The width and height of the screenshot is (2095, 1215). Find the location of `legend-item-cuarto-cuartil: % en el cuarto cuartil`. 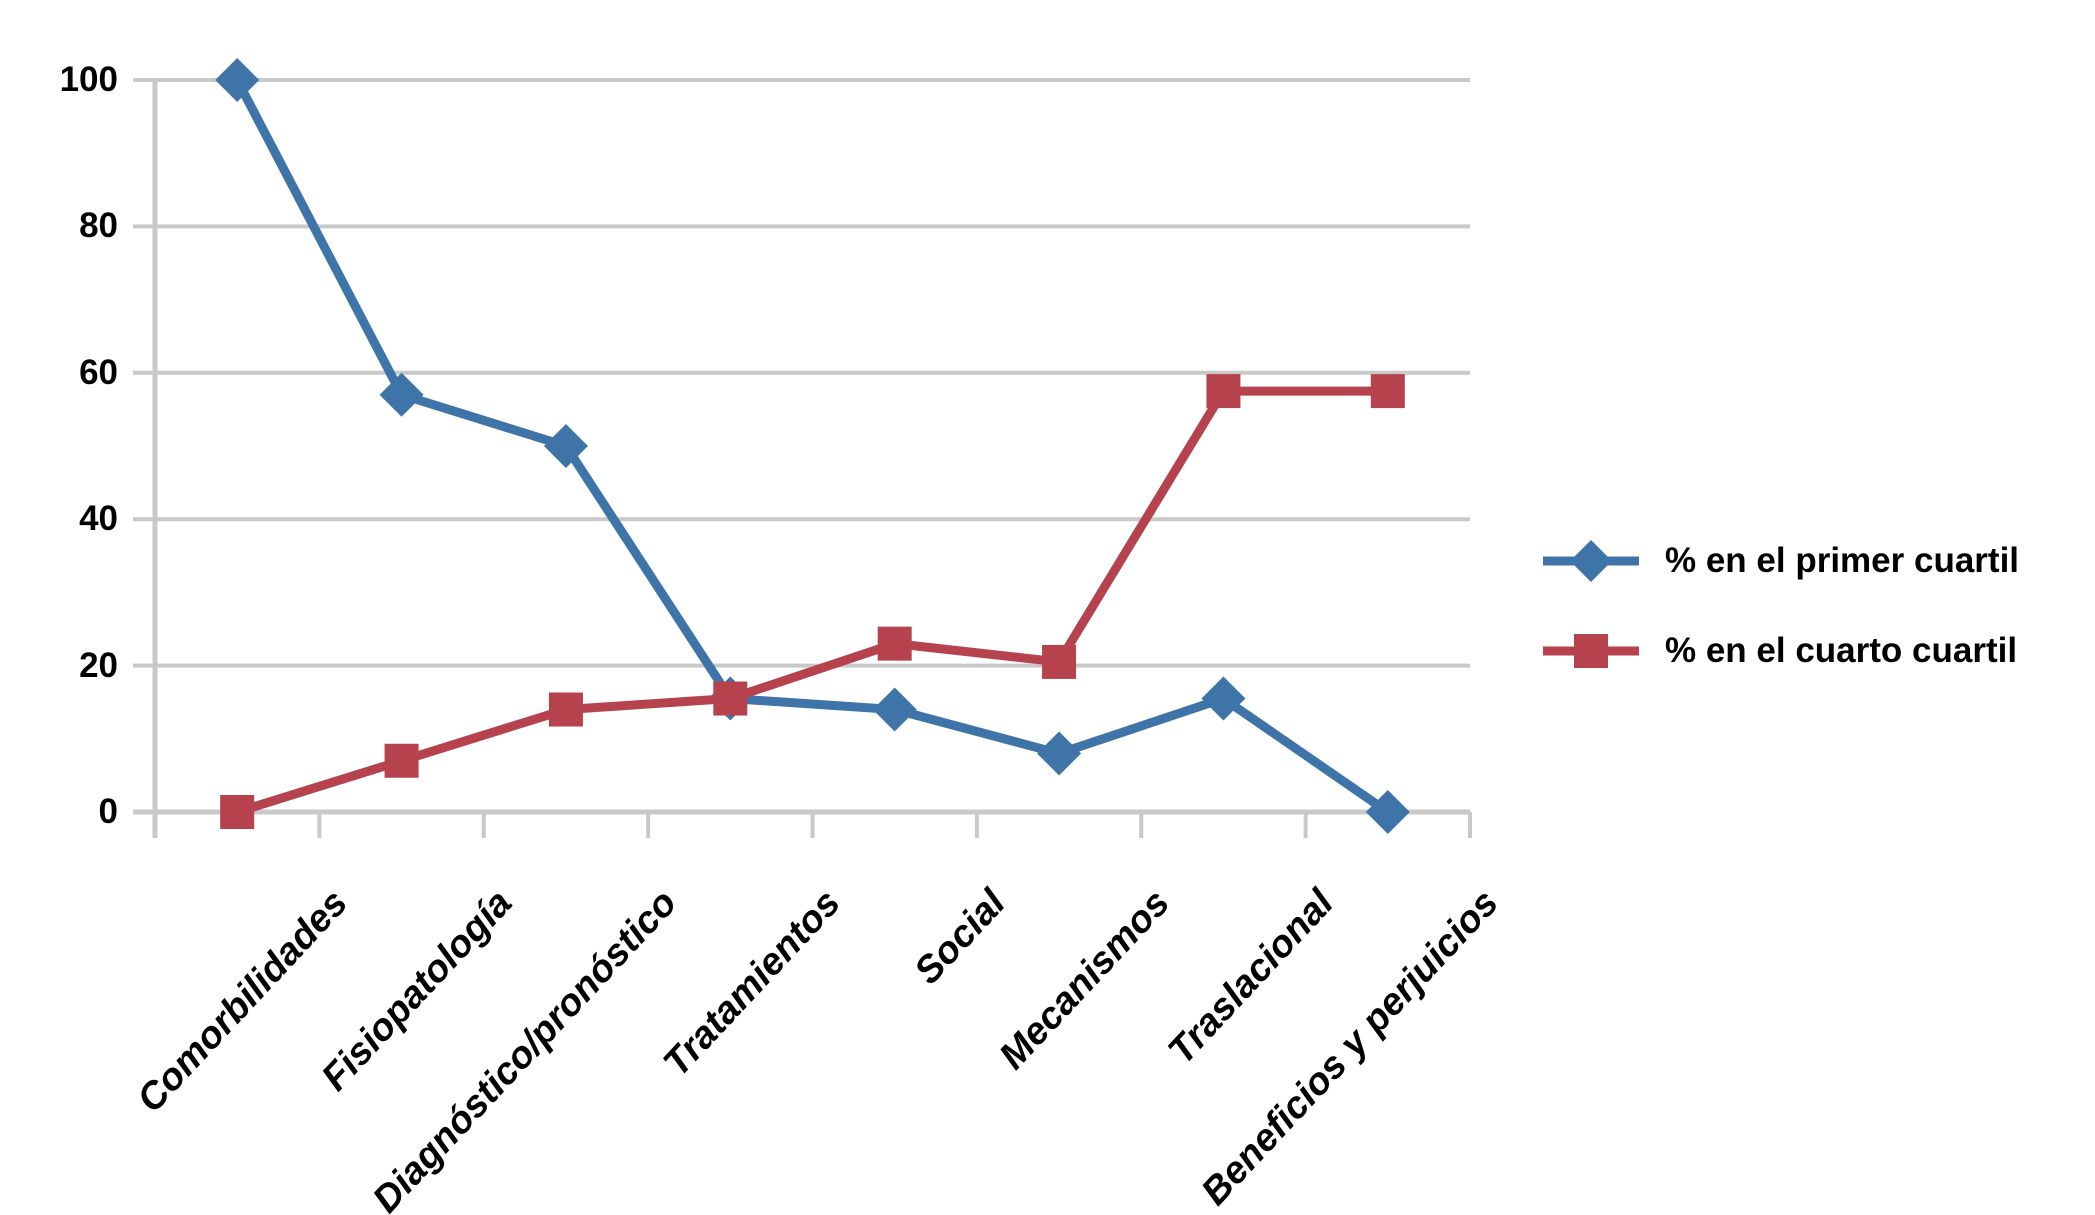

legend-item-cuarto-cuartil: % en el cuarto cuartil is located at coordinates (1781, 651).